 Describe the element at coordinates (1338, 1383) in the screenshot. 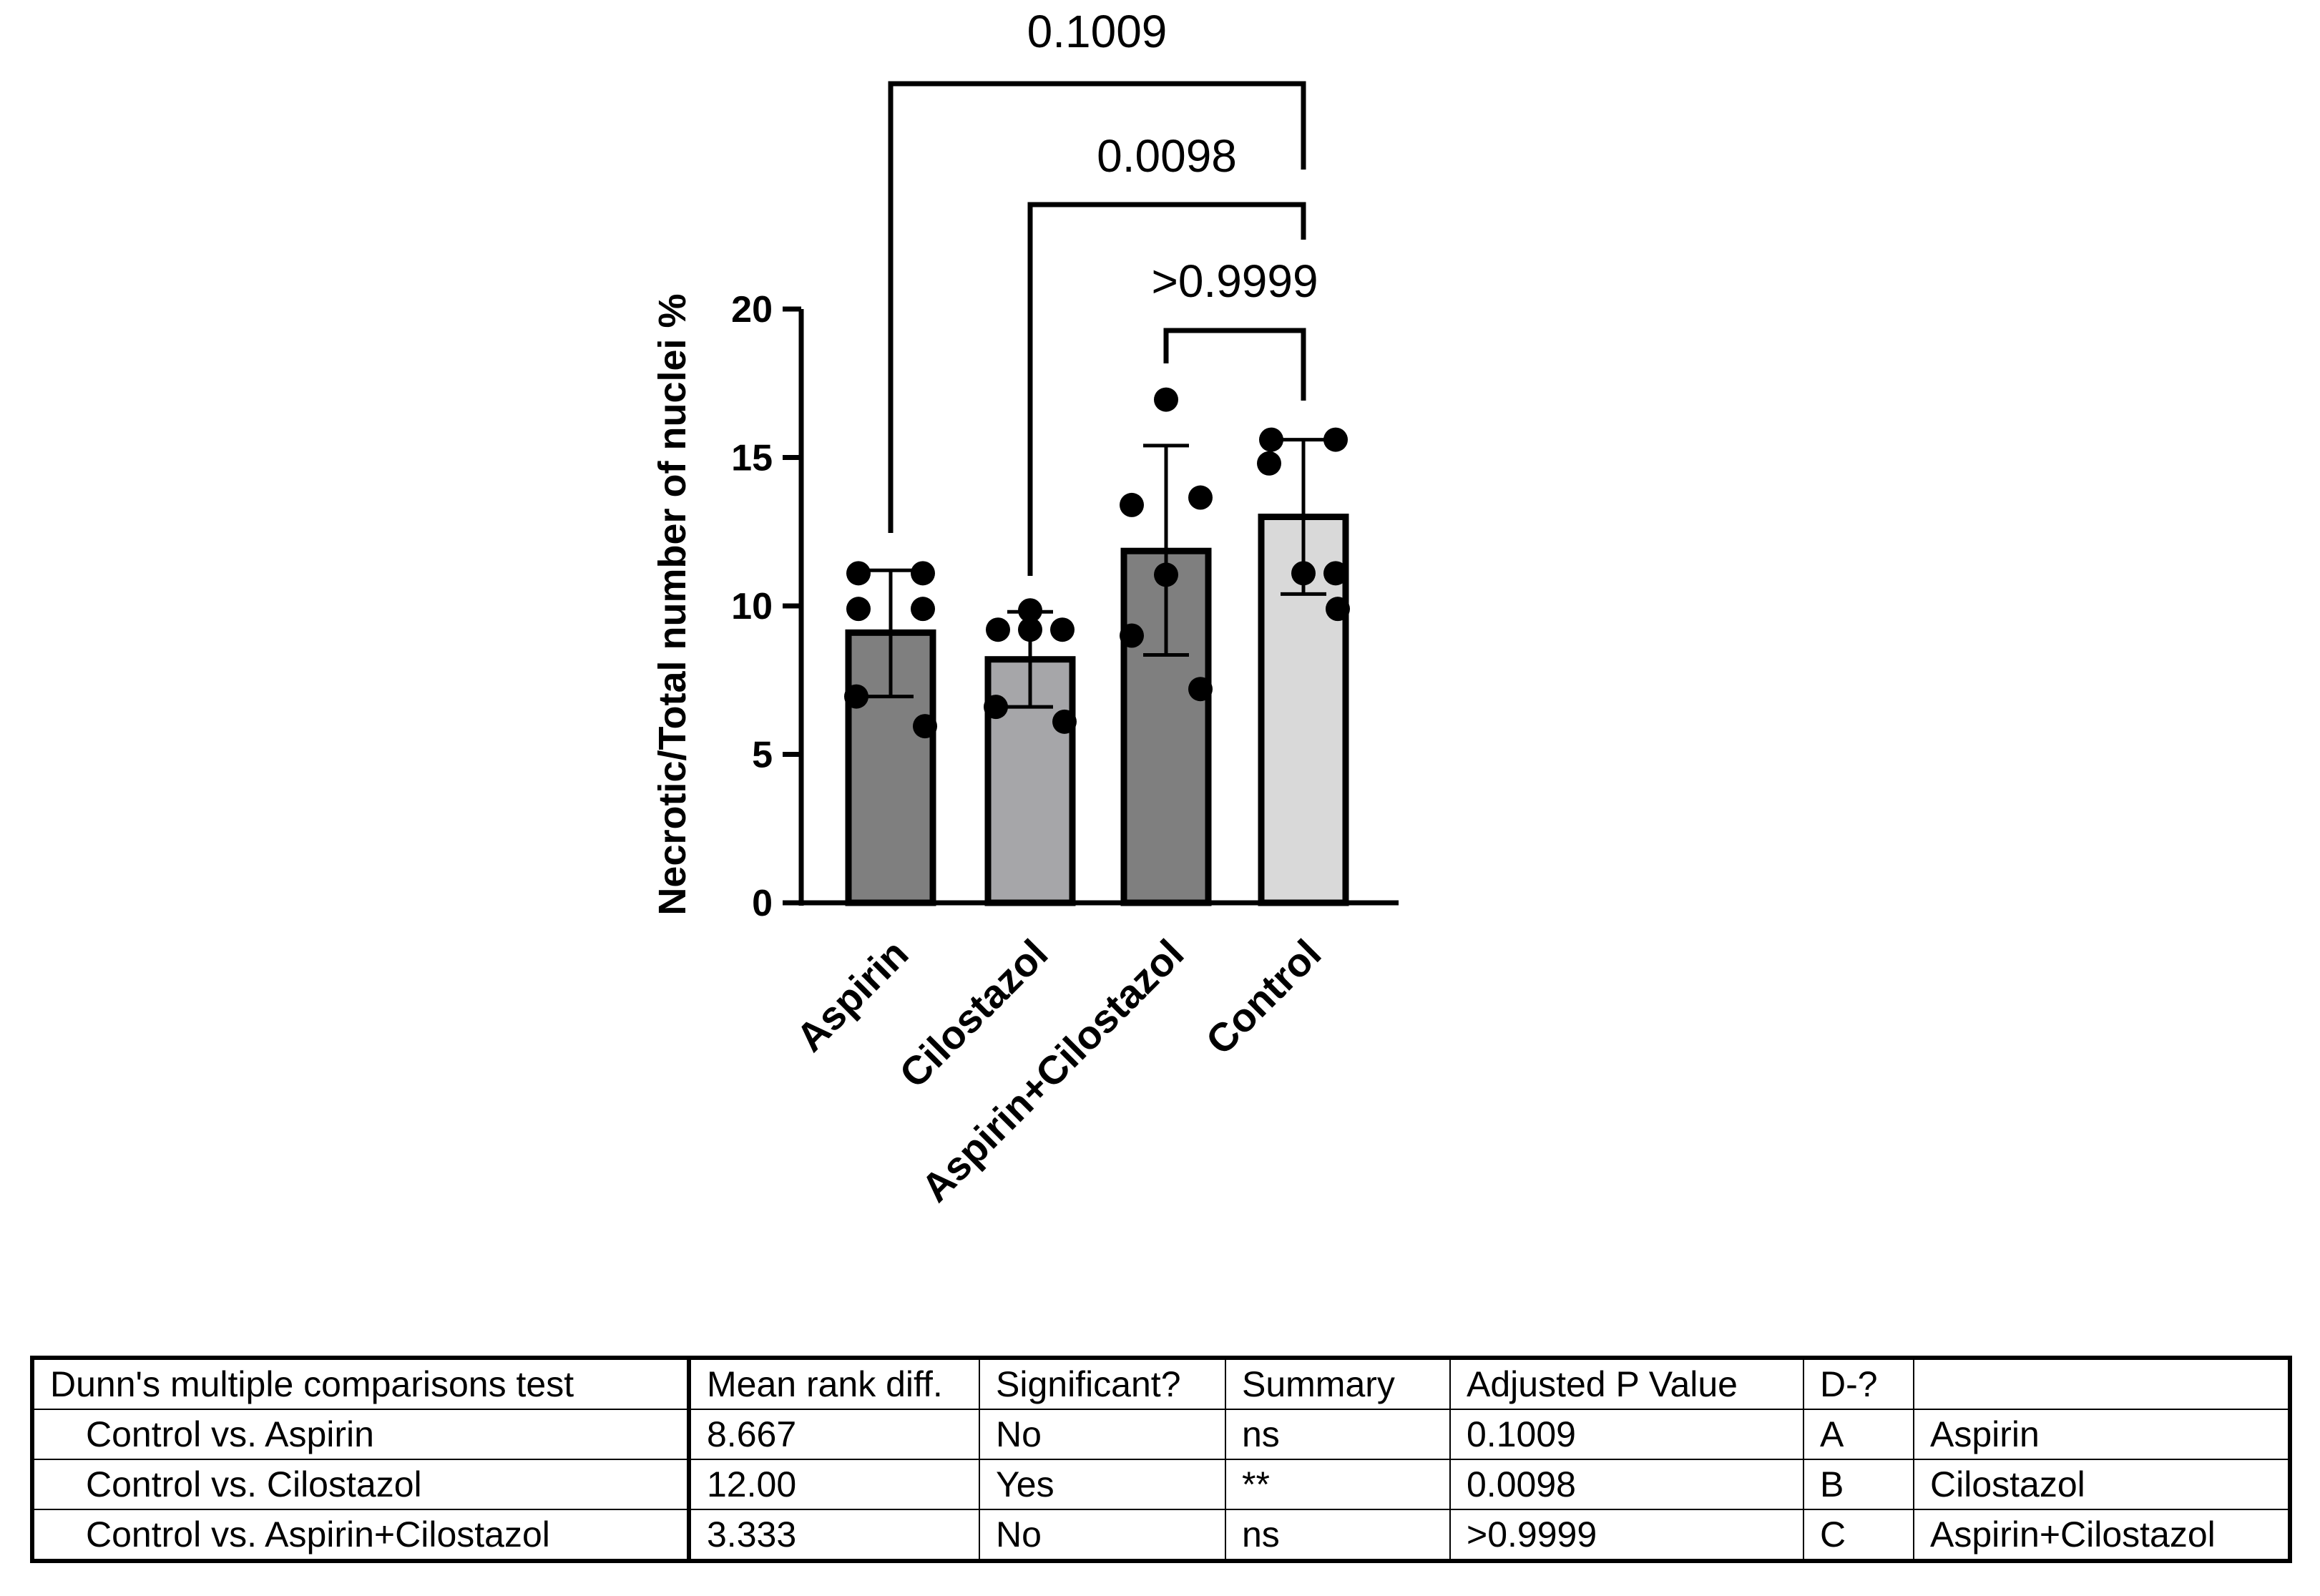

I see `table-header-cell: Summary` at that location.